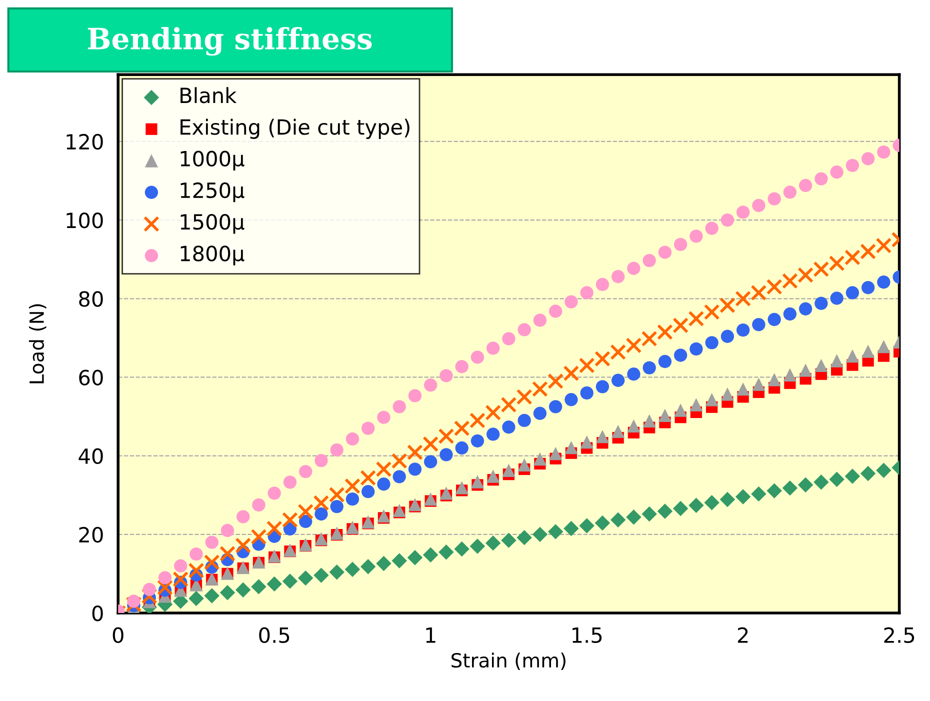 The width and height of the screenshot is (930, 701). I want to click on legend-label: 1000μ, so click(212, 160).